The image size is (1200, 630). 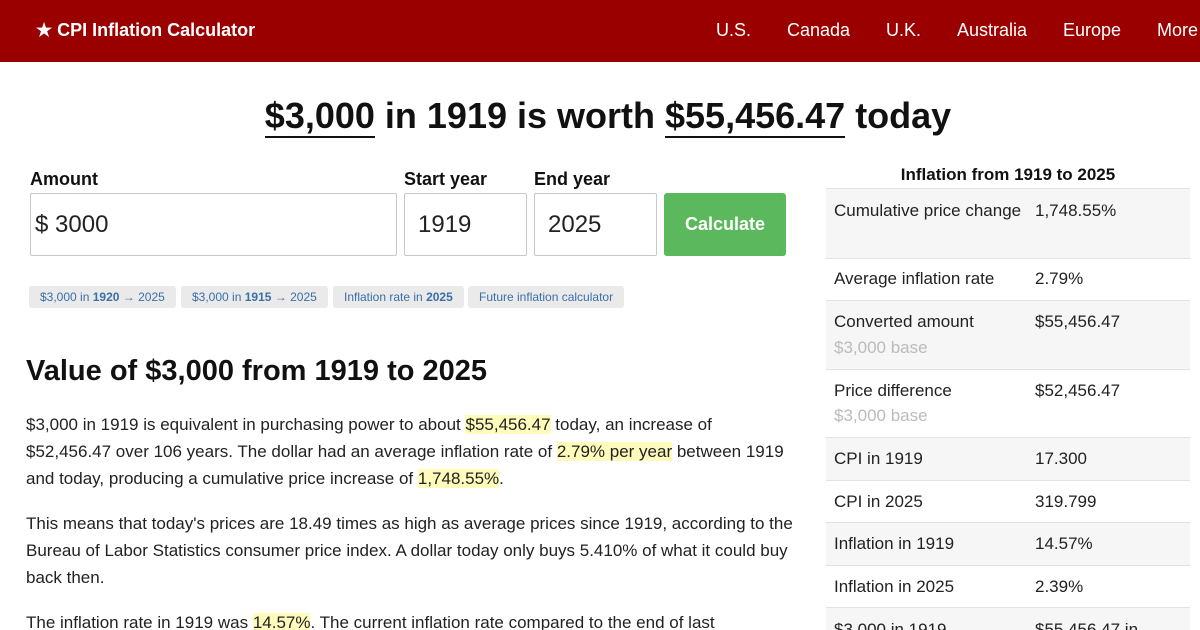 I want to click on highlight-value: 1,748.55%, so click(x=458, y=478).